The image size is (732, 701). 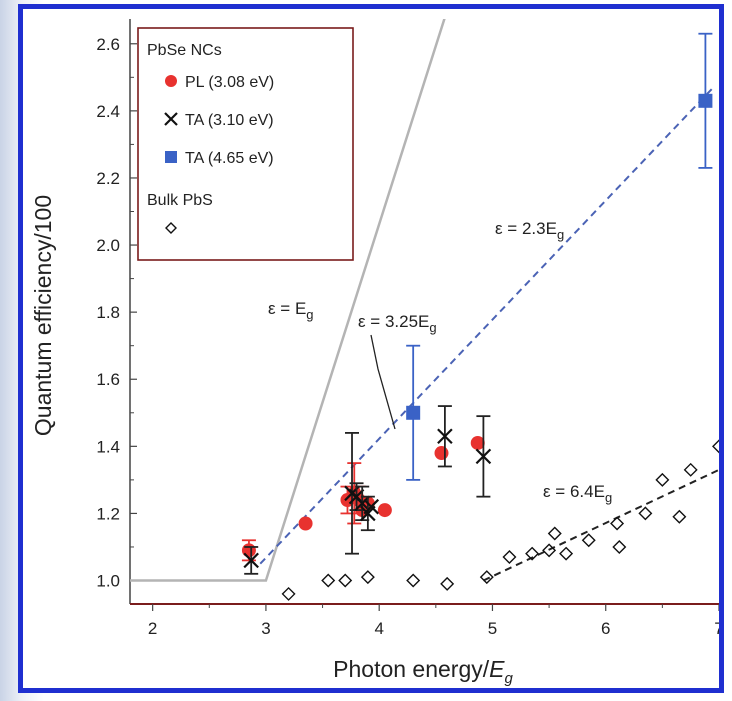 What do you see at coordinates (574, 491) in the screenshot?
I see `line-label-text: ε = 6.4E` at bounding box center [574, 491].